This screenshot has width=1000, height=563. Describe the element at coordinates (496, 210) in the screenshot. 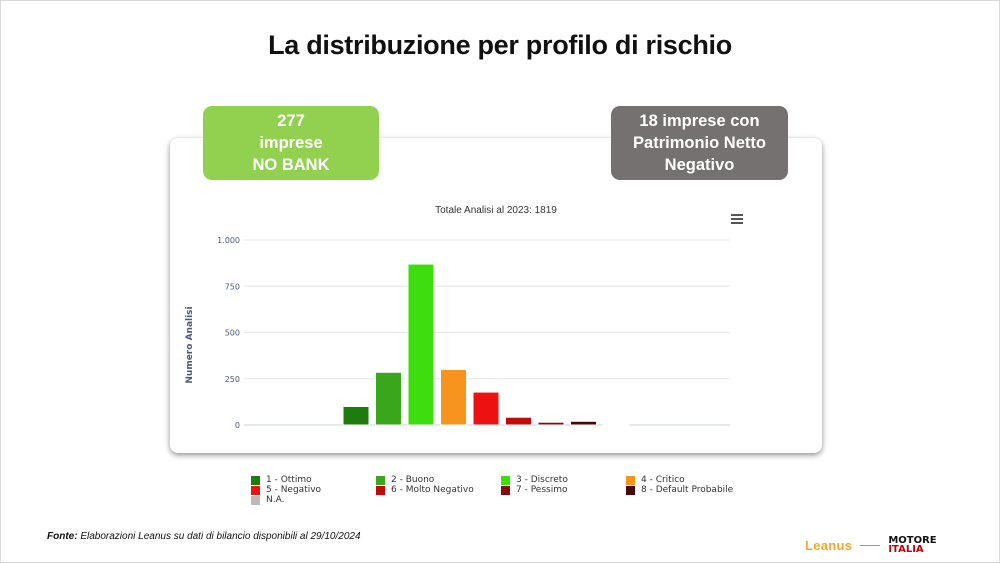

I see `chart-title: Totale Analisi al 2023: 1819` at that location.